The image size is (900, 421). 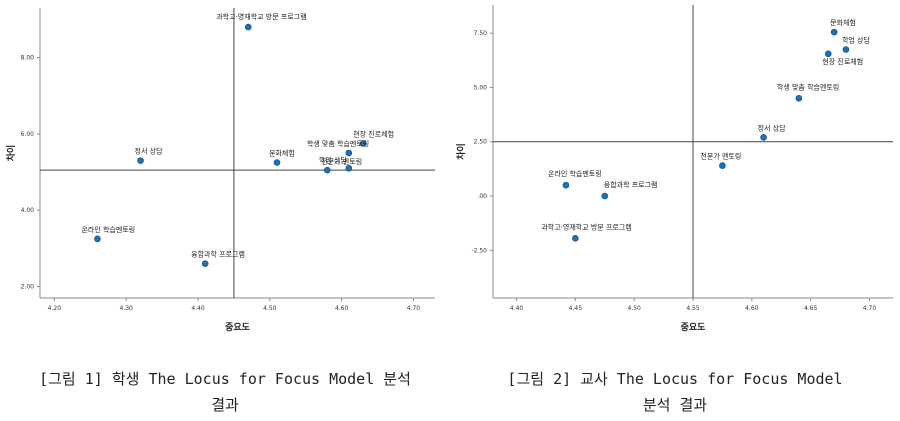 I want to click on x-tick-label: 4.20, so click(x=55, y=308).